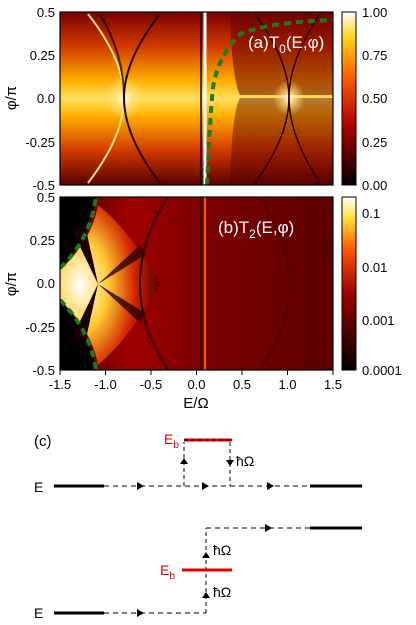 The height and width of the screenshot is (625, 416). I want to click on cbar-b-tick-2: 0.001, so click(378, 320).